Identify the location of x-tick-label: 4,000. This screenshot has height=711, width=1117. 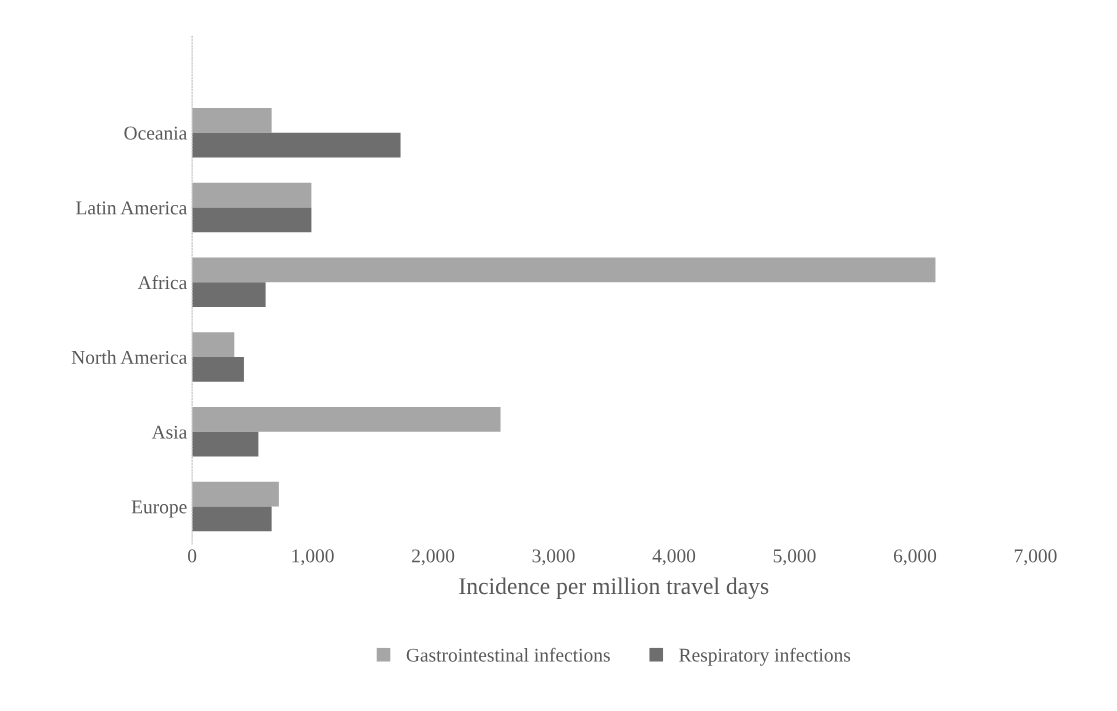
(674, 557).